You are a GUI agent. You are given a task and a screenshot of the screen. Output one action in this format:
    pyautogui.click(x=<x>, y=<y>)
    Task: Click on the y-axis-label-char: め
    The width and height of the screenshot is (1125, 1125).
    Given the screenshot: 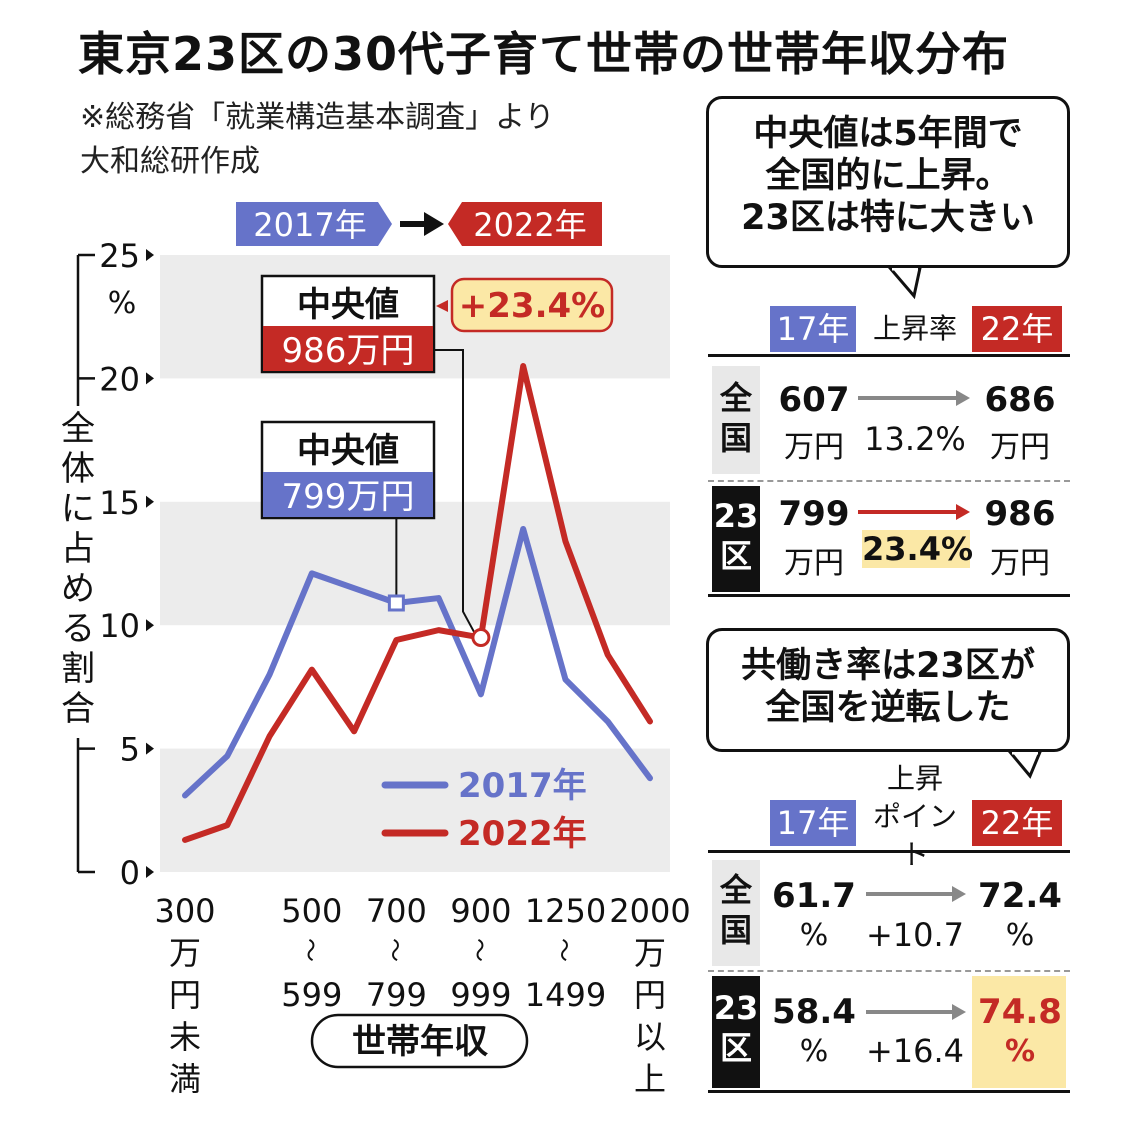 What is the action you would take?
    pyautogui.click(x=78, y=589)
    